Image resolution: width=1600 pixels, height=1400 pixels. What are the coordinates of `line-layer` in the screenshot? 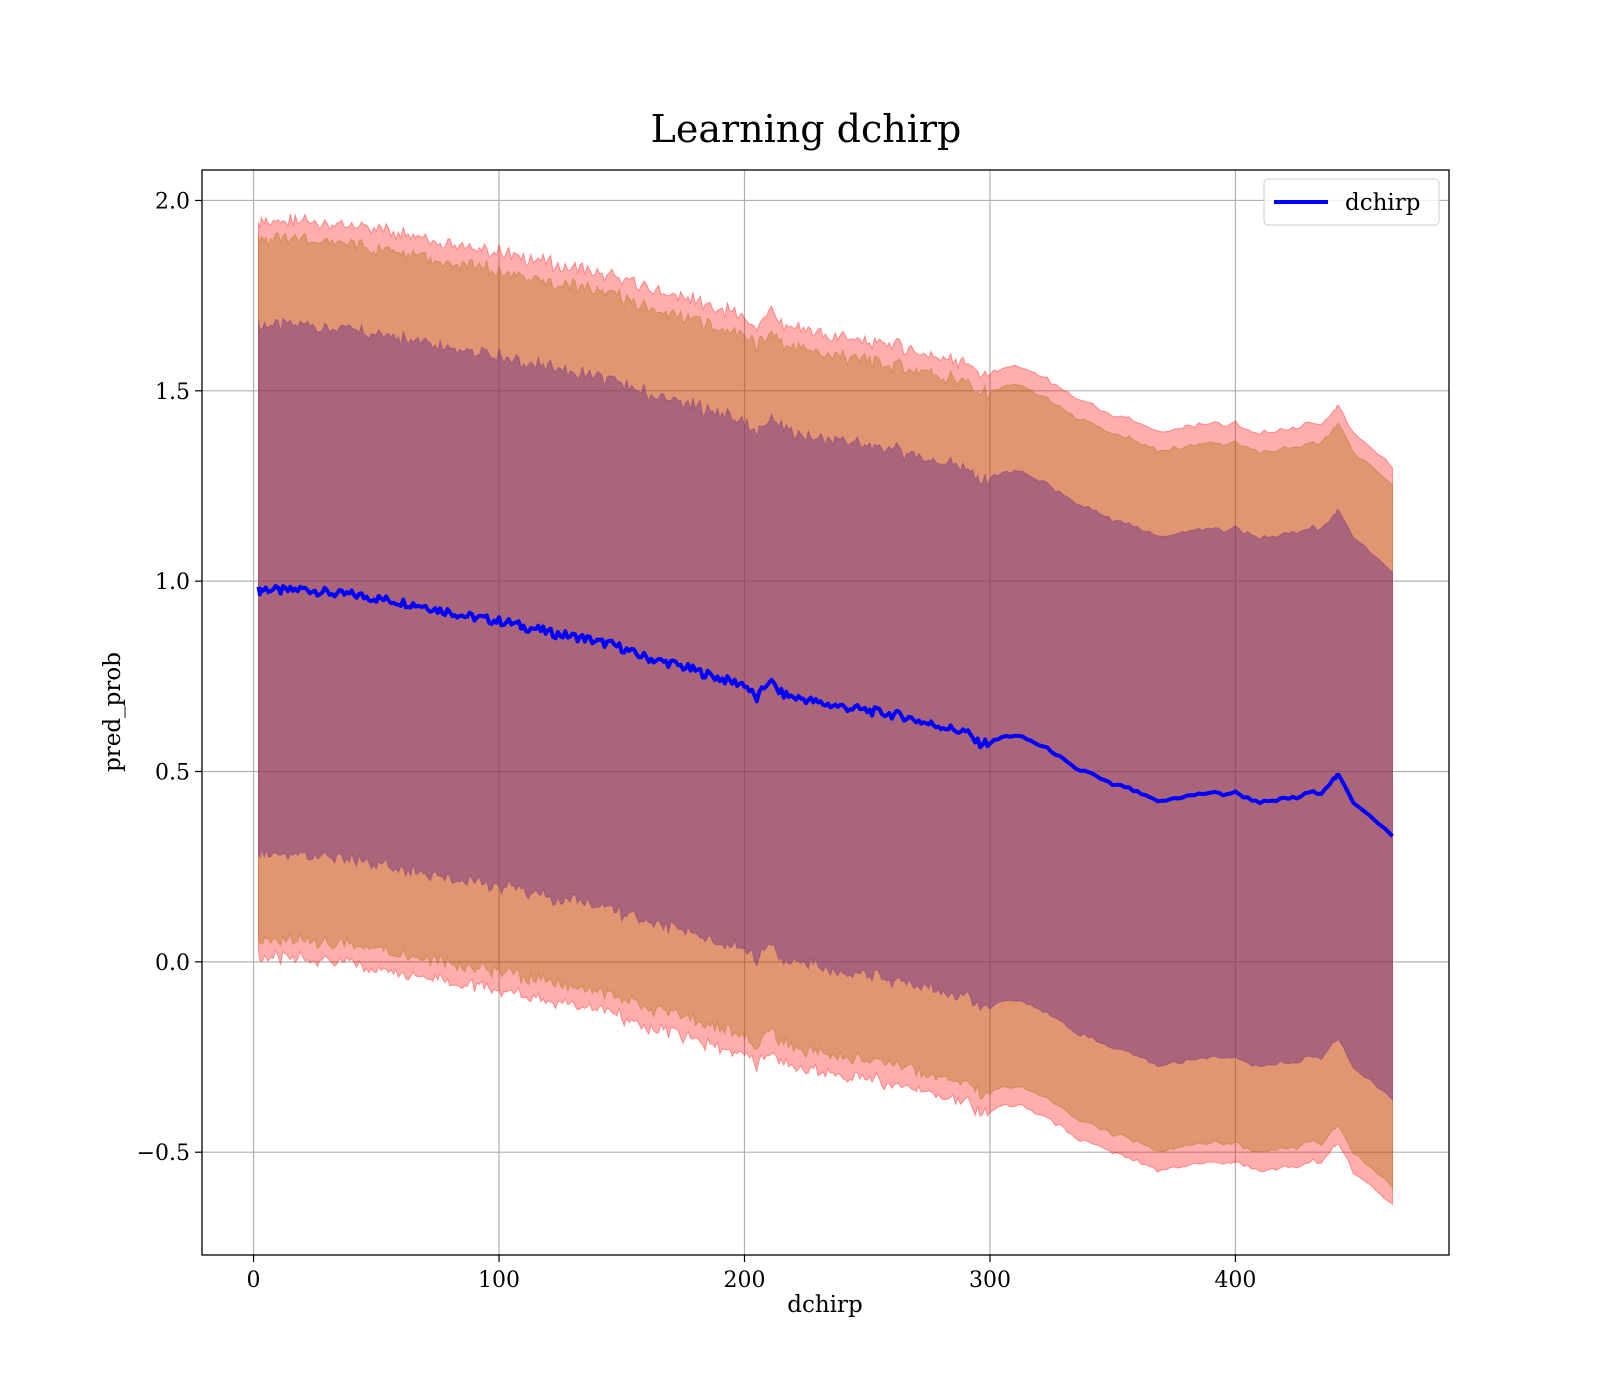 It's located at (825, 711).